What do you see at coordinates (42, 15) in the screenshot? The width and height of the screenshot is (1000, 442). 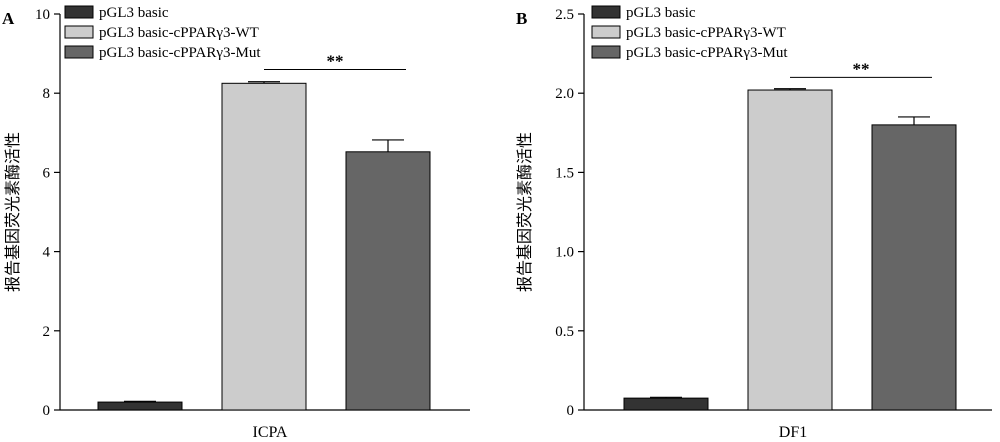 I see `y-tick-label: 10` at bounding box center [42, 15].